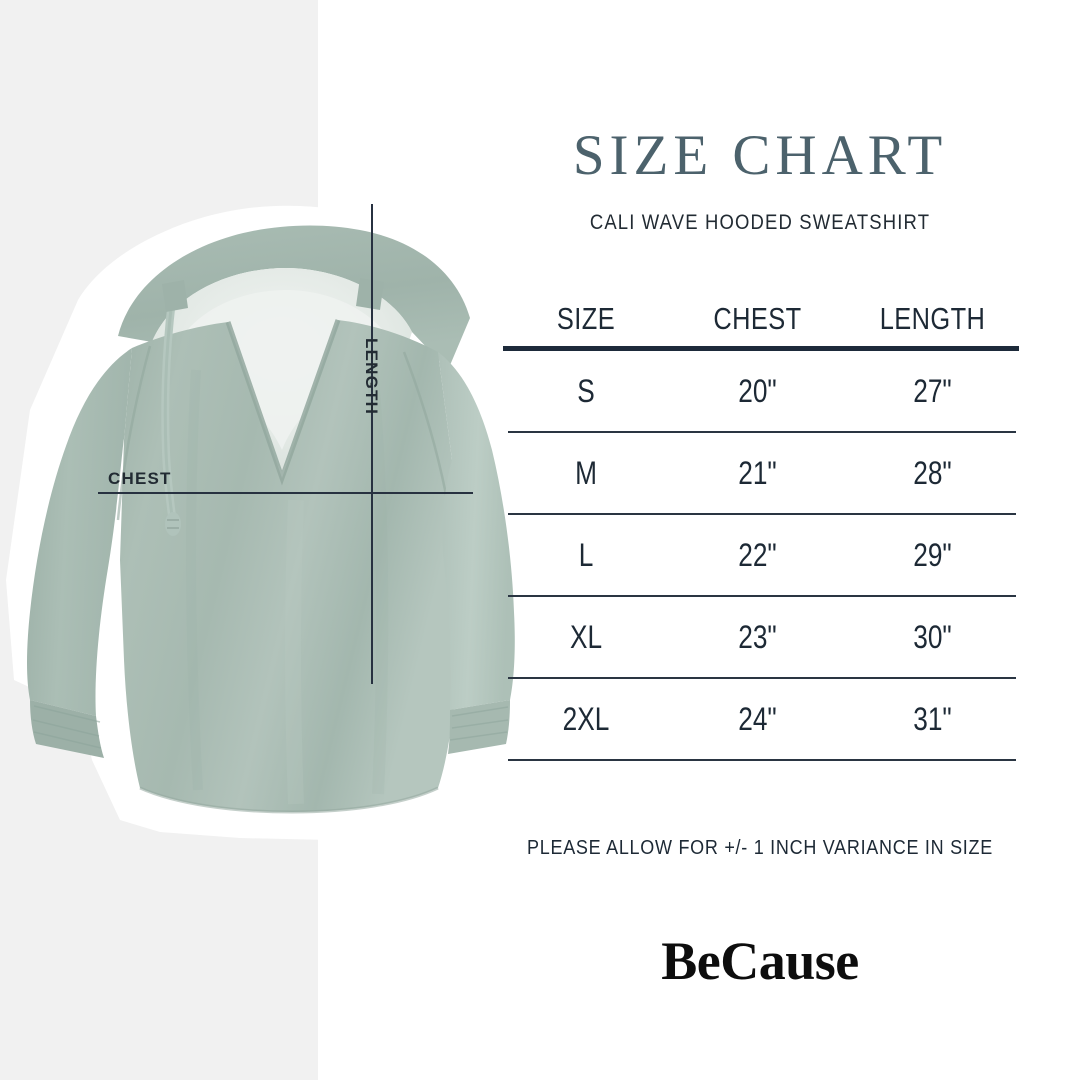  What do you see at coordinates (761, 348) in the screenshot?
I see `header-divider` at bounding box center [761, 348].